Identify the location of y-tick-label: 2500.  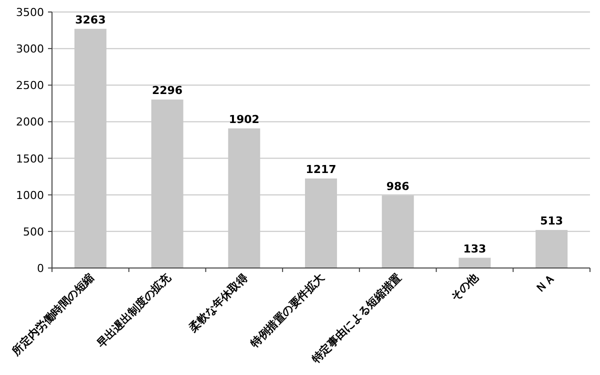
(30, 85).